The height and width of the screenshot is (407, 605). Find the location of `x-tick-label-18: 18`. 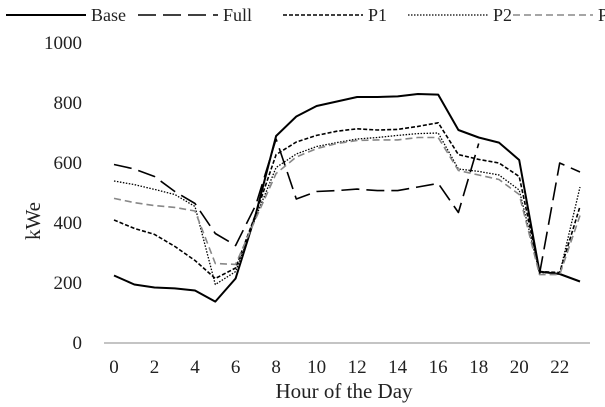

x-tick-label-18: 18 is located at coordinates (478, 367).